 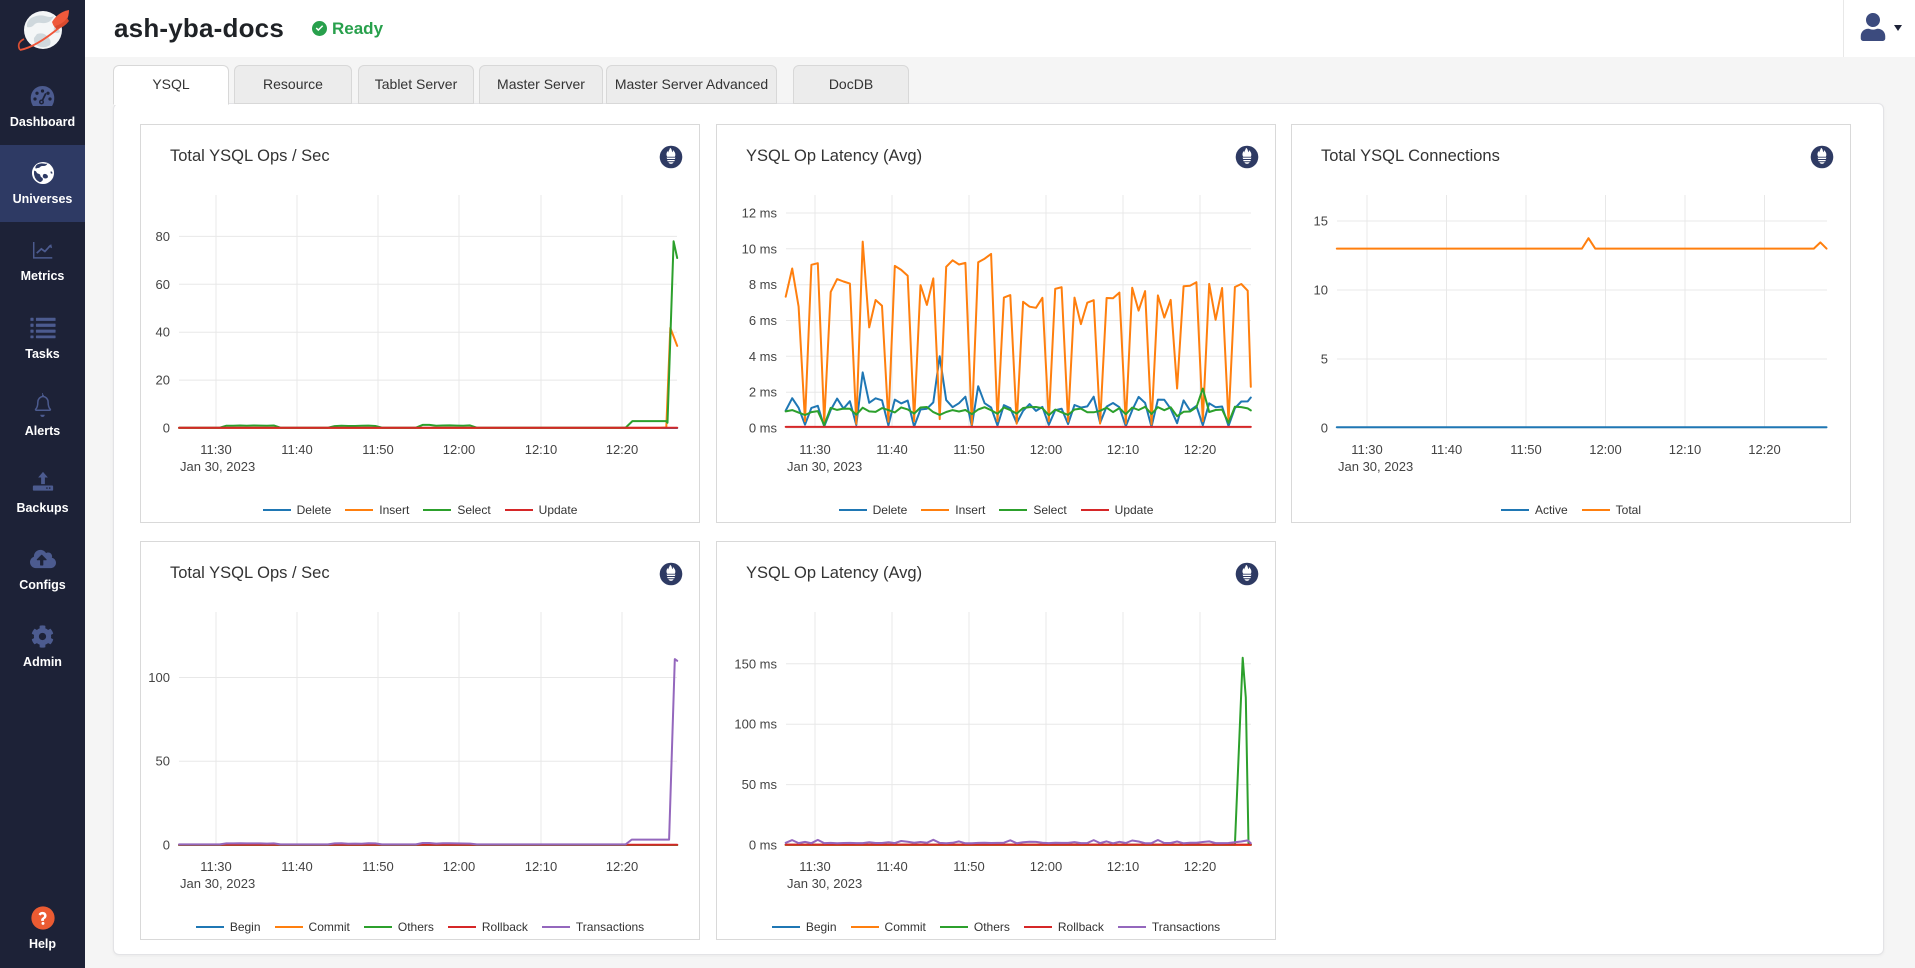 I want to click on svg-text: 40, so click(x=163, y=332).